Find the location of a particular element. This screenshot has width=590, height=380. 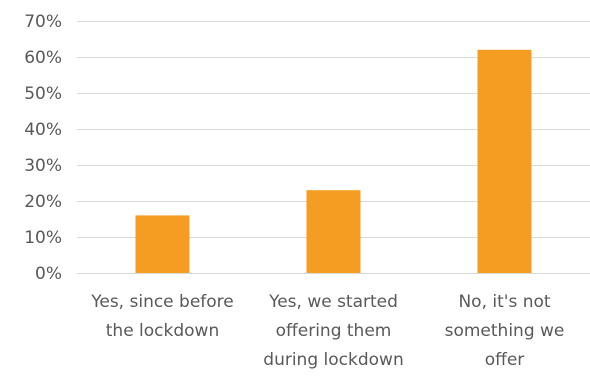

x-category-label-line: offering them is located at coordinates (334, 331).